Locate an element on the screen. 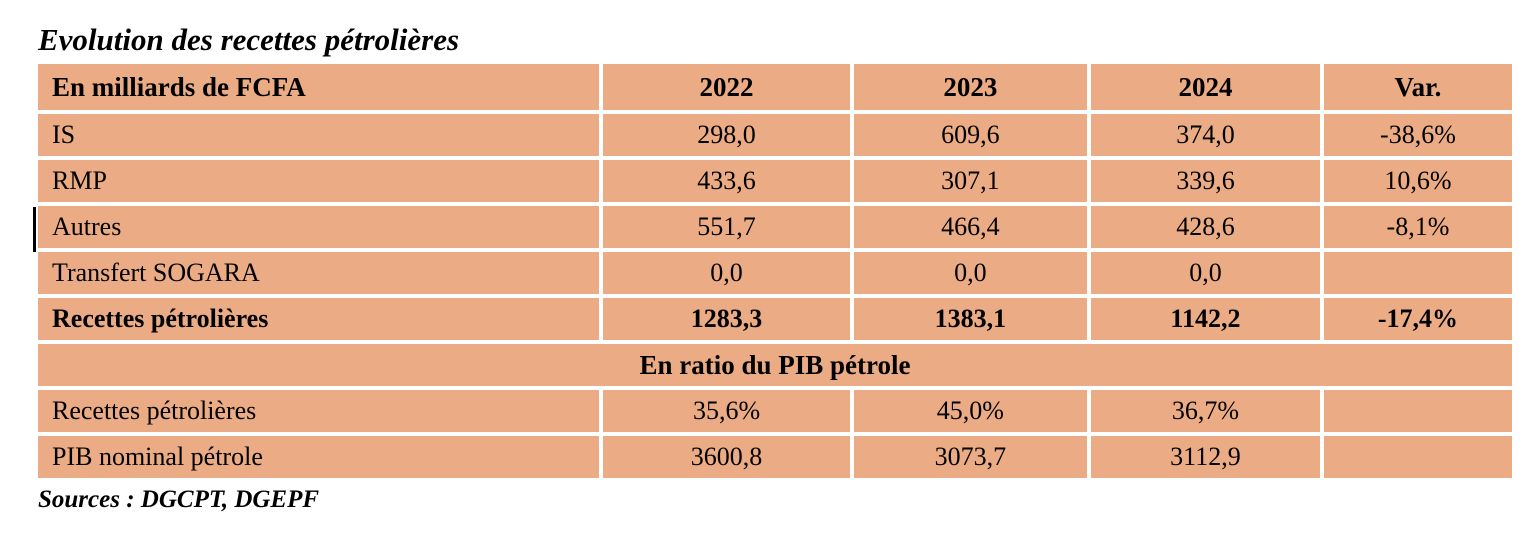 The height and width of the screenshot is (533, 1536). value-2024: 374,0 is located at coordinates (1205, 135).